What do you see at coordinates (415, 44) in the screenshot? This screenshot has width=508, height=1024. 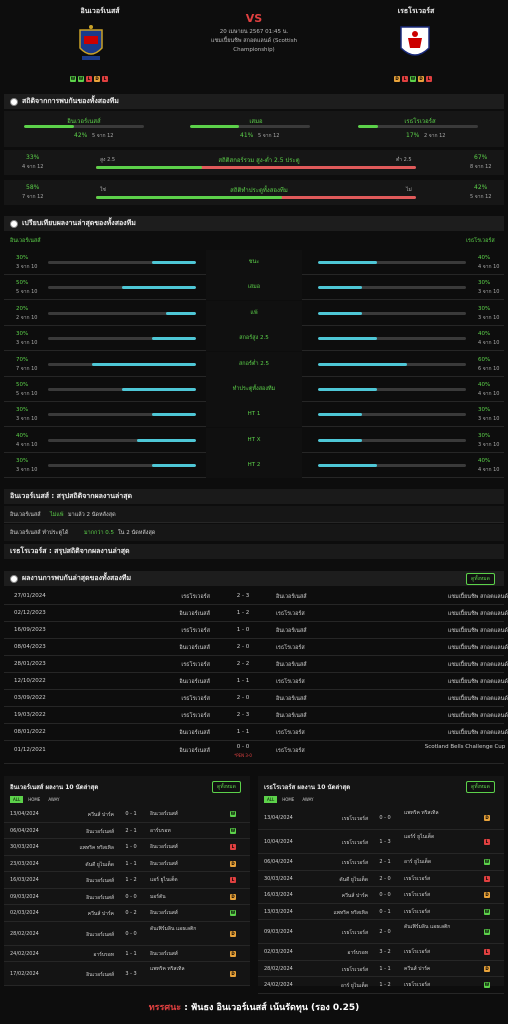 I see `away-team-logo` at bounding box center [415, 44].